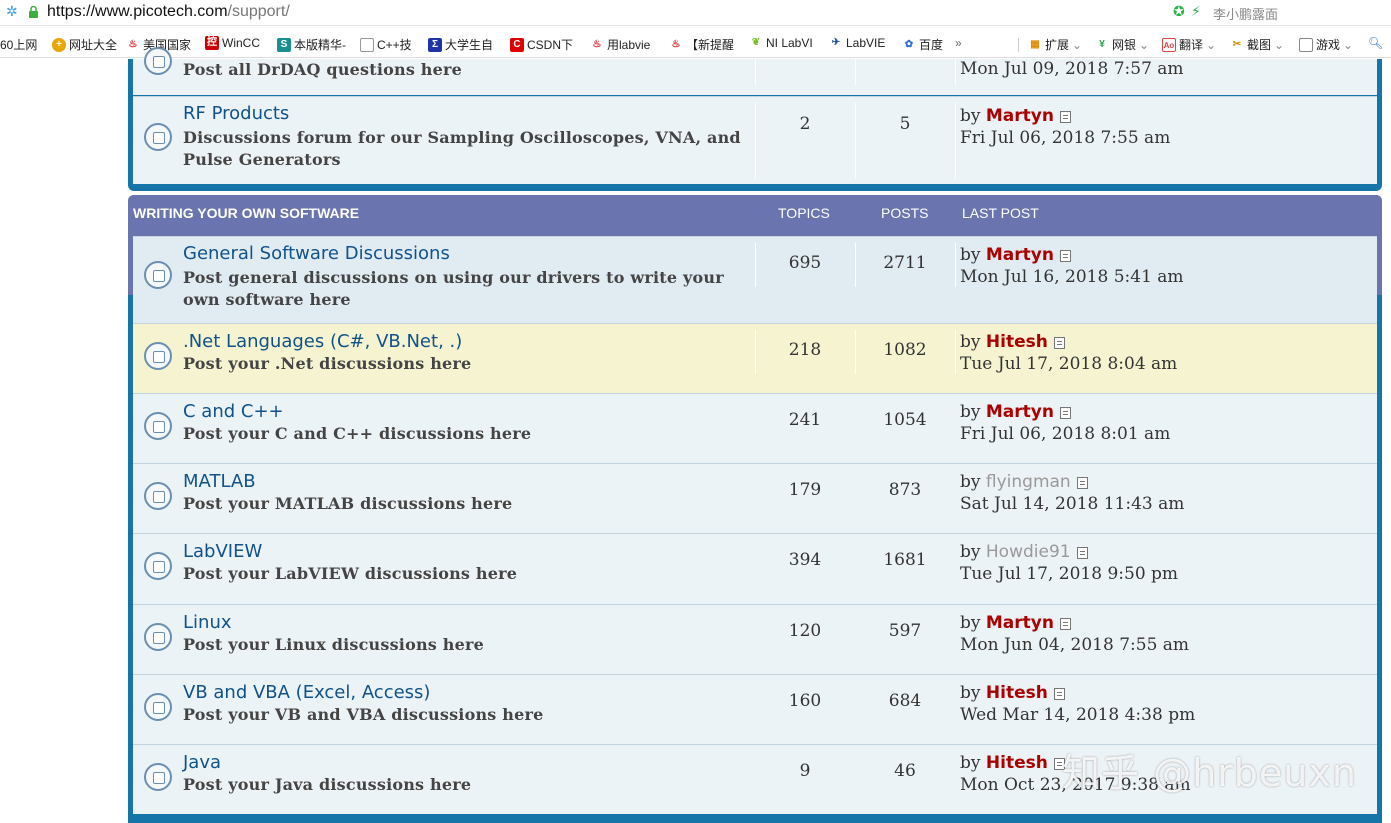 The height and width of the screenshot is (823, 1391). I want to click on forum-title-link: Java, so click(202, 762).